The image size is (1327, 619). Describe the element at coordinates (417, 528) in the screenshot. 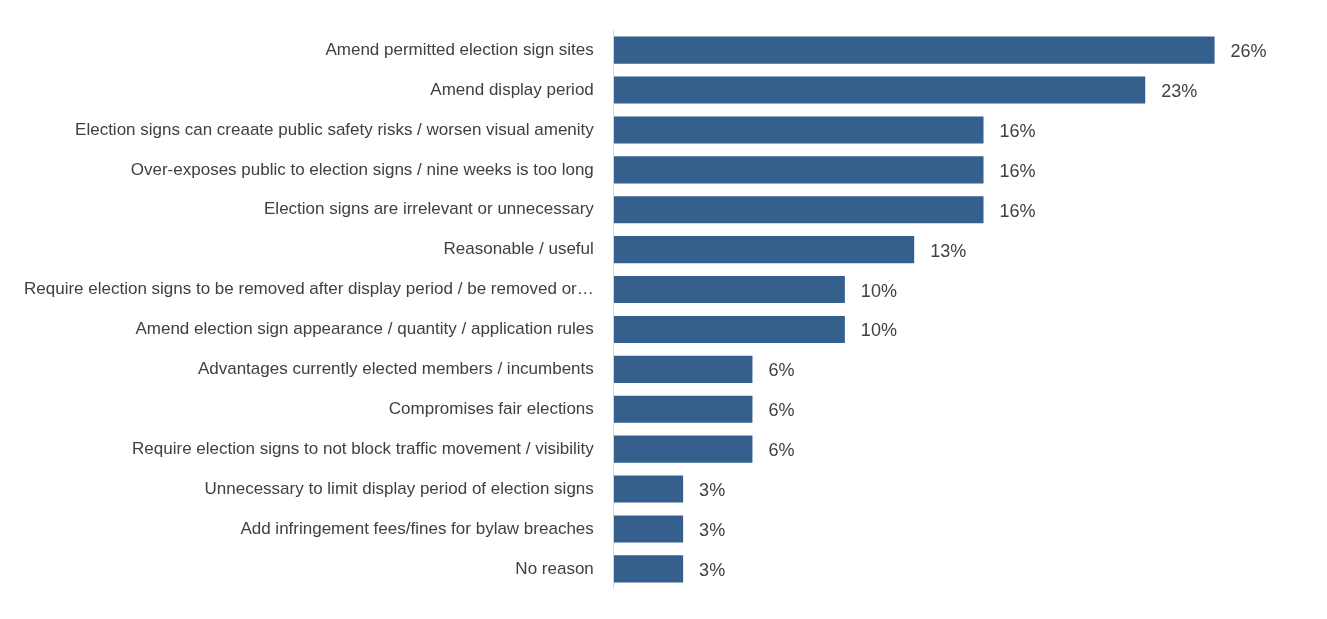

I see `y-tick-label: Add infringement fees/fines for bylaw breaches` at that location.